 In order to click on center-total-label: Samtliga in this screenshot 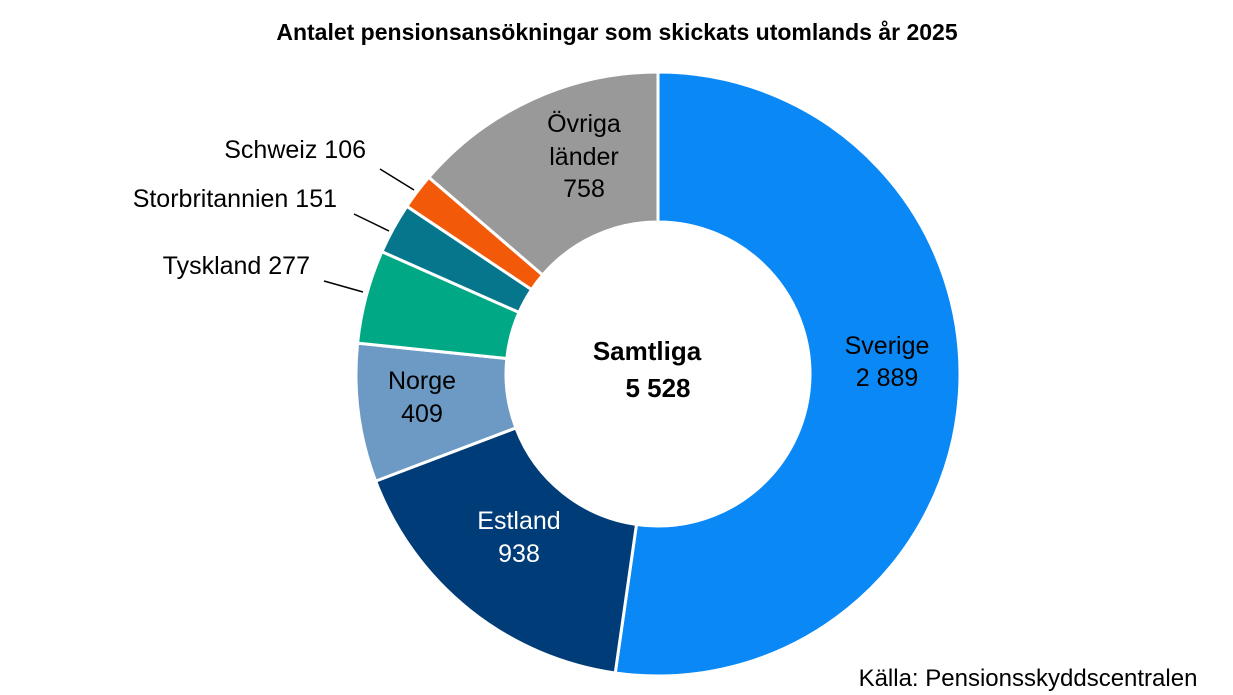, I will do `click(647, 351)`.